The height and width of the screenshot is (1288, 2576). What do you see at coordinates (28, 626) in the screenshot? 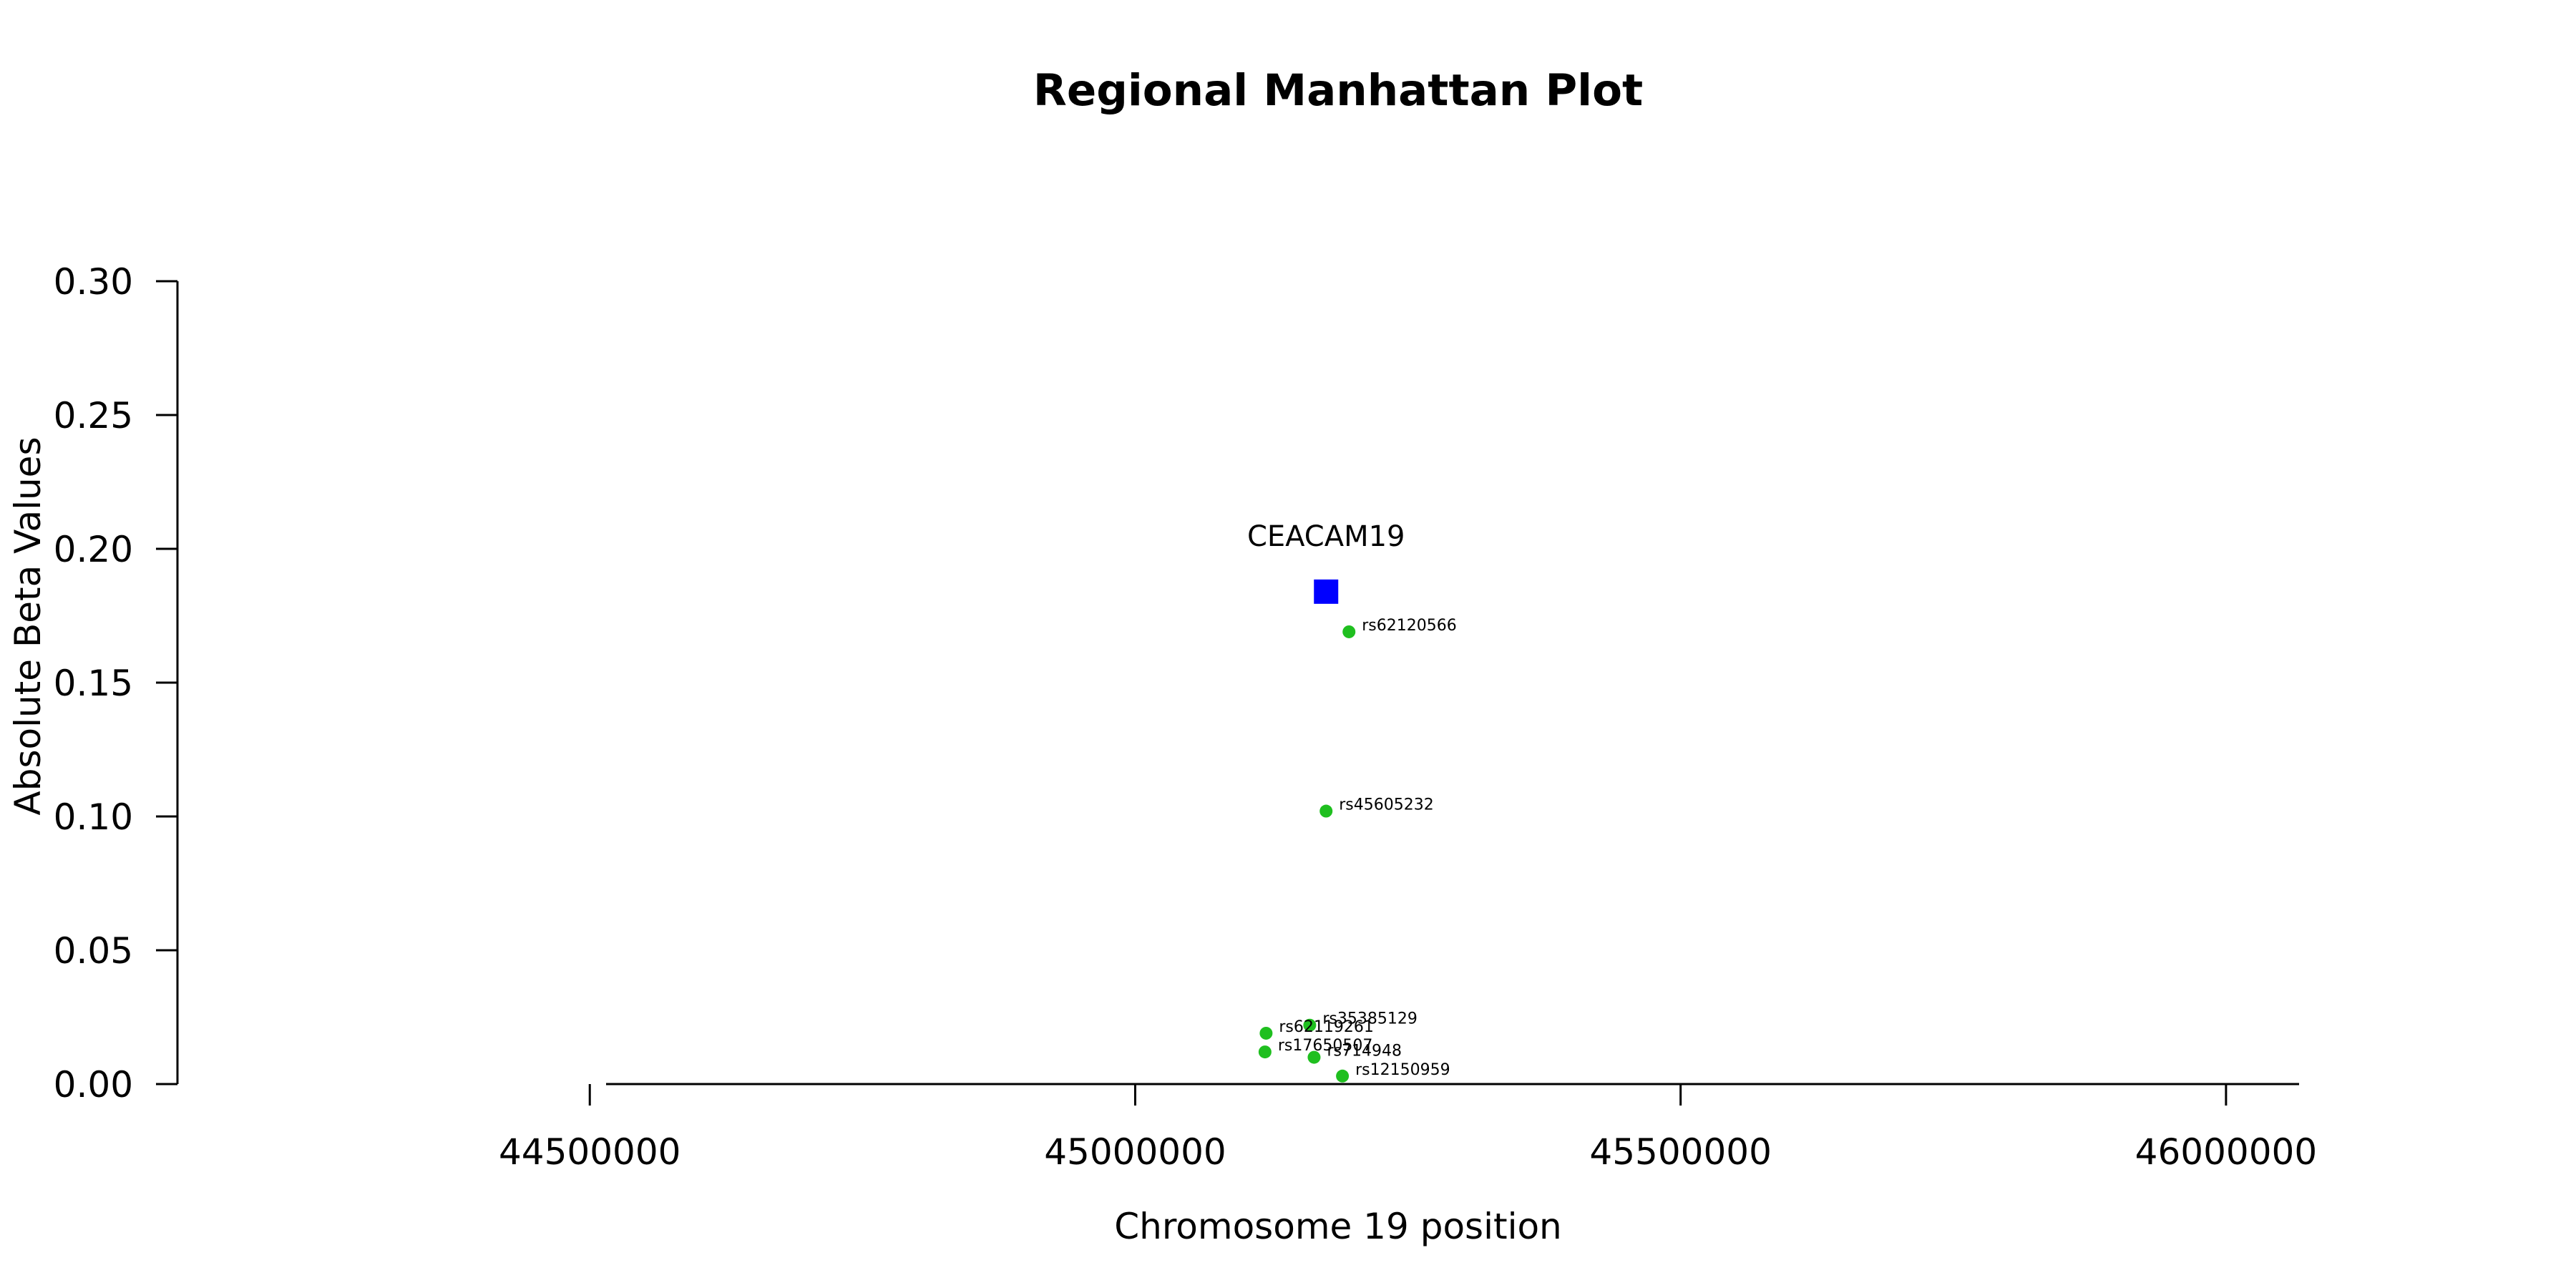
I see `y-axis-label: Absolute Beta Values` at bounding box center [28, 626].